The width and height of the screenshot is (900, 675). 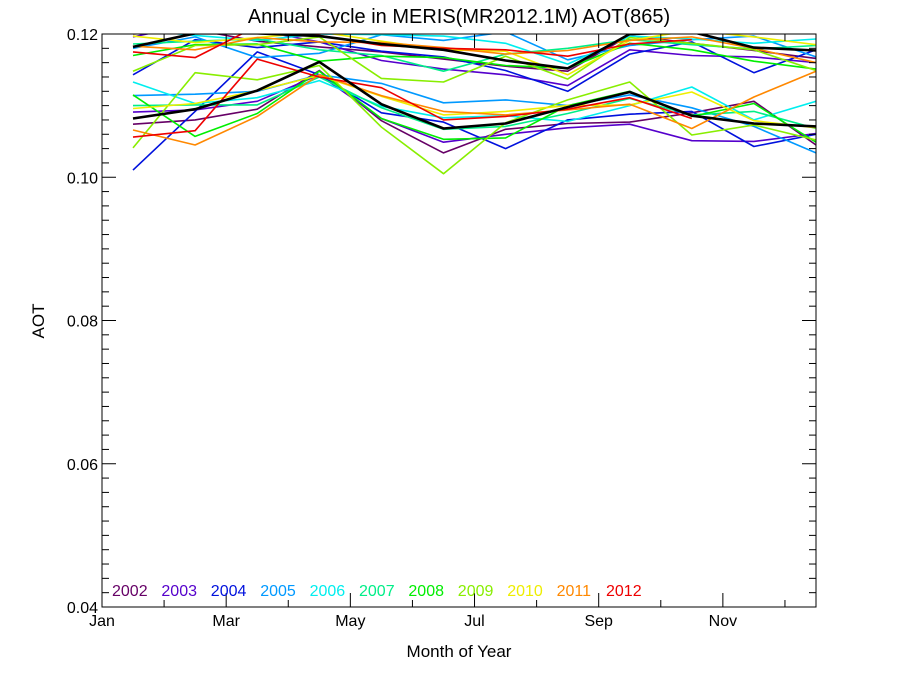 I want to click on y-tick-label: 0.10, so click(x=82, y=178).